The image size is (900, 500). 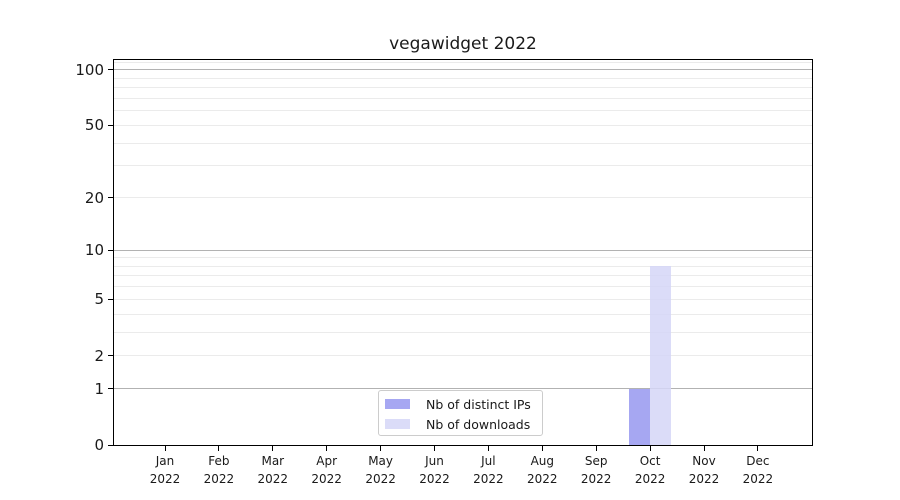 I want to click on x-tick-label: Aug 2022, so click(x=542, y=470).